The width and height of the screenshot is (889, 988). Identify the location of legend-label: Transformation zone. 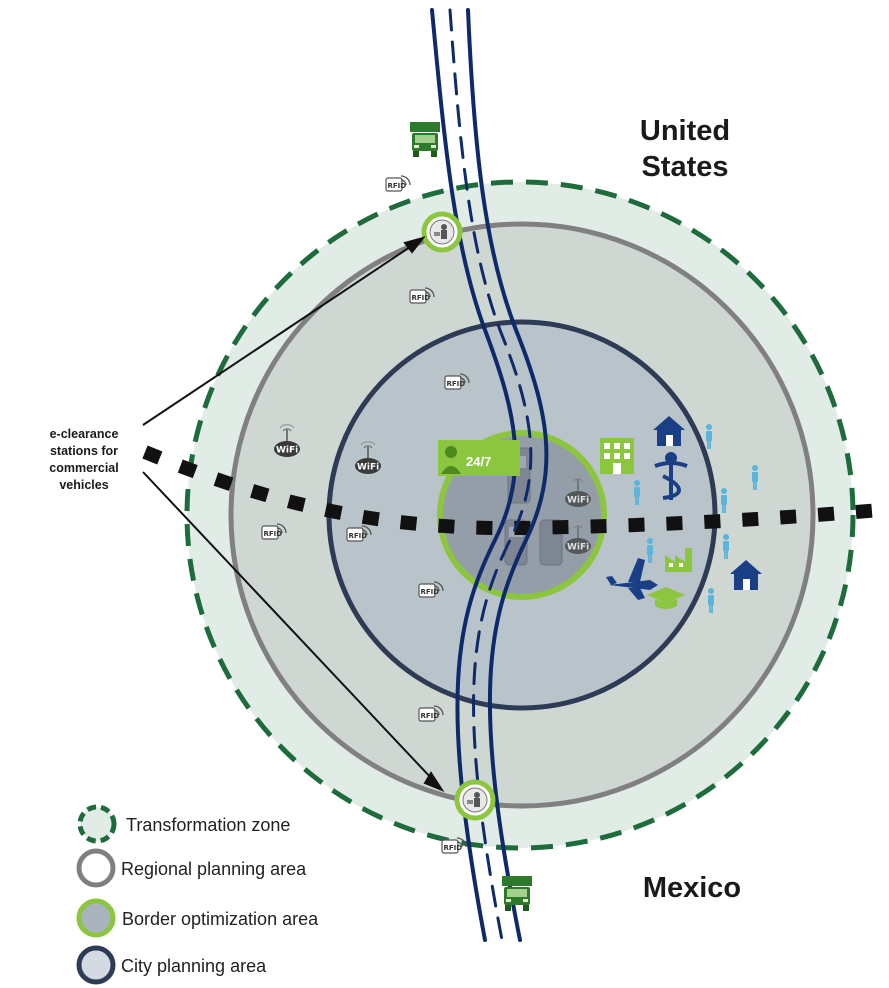
(208, 825).